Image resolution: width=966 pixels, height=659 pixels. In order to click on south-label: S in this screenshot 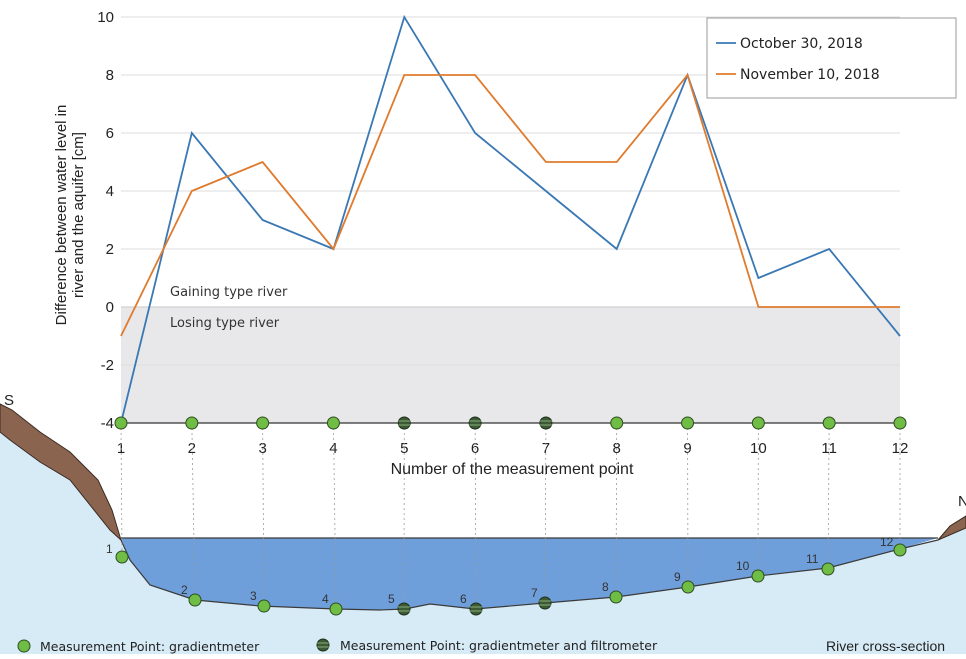, I will do `click(9, 400)`.